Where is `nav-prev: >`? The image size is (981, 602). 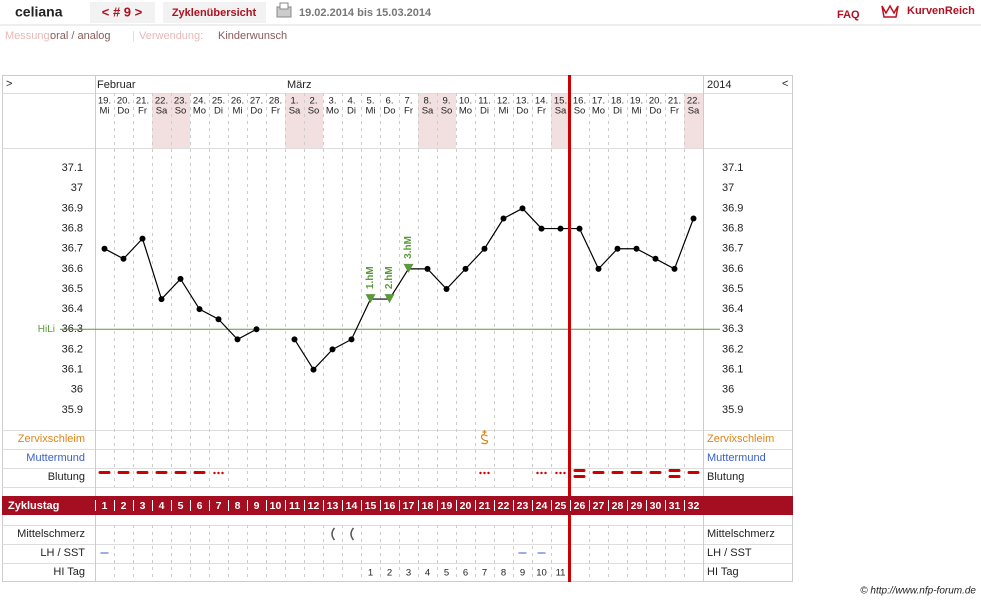
nav-prev: > is located at coordinates (9, 84).